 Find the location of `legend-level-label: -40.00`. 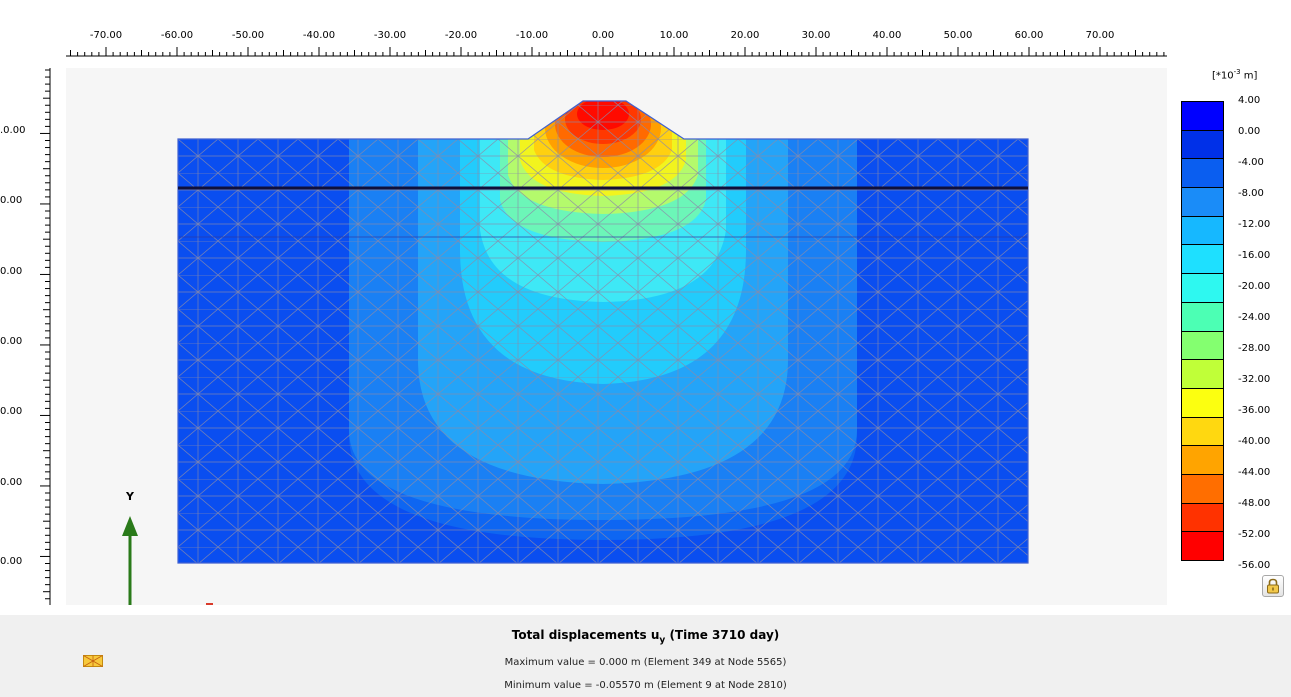

legend-level-label: -40.00 is located at coordinates (1254, 441).